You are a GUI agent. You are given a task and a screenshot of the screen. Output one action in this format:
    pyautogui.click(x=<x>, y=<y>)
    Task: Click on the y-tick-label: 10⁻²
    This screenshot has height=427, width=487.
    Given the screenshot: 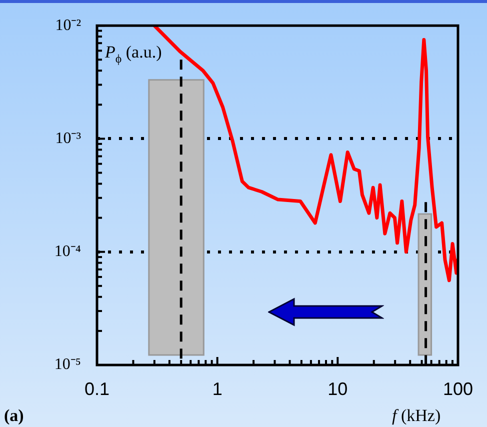 What is the action you would take?
    pyautogui.click(x=68, y=25)
    